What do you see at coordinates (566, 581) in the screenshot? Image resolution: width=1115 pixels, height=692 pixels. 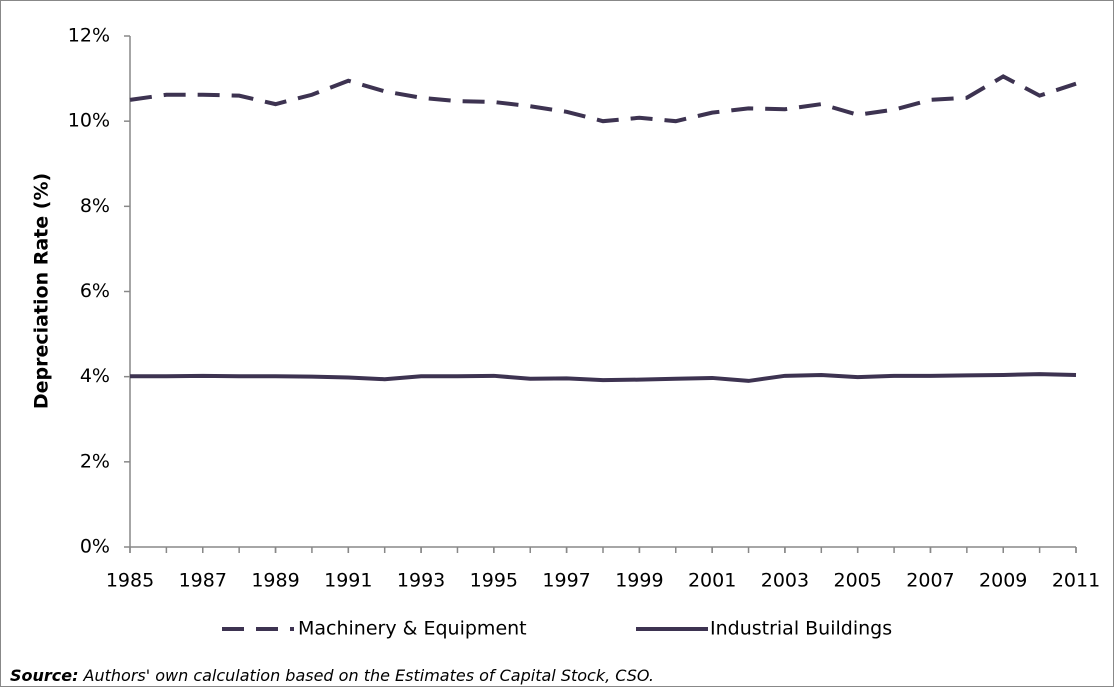 I see `x-tick-label: 1997` at bounding box center [566, 581].